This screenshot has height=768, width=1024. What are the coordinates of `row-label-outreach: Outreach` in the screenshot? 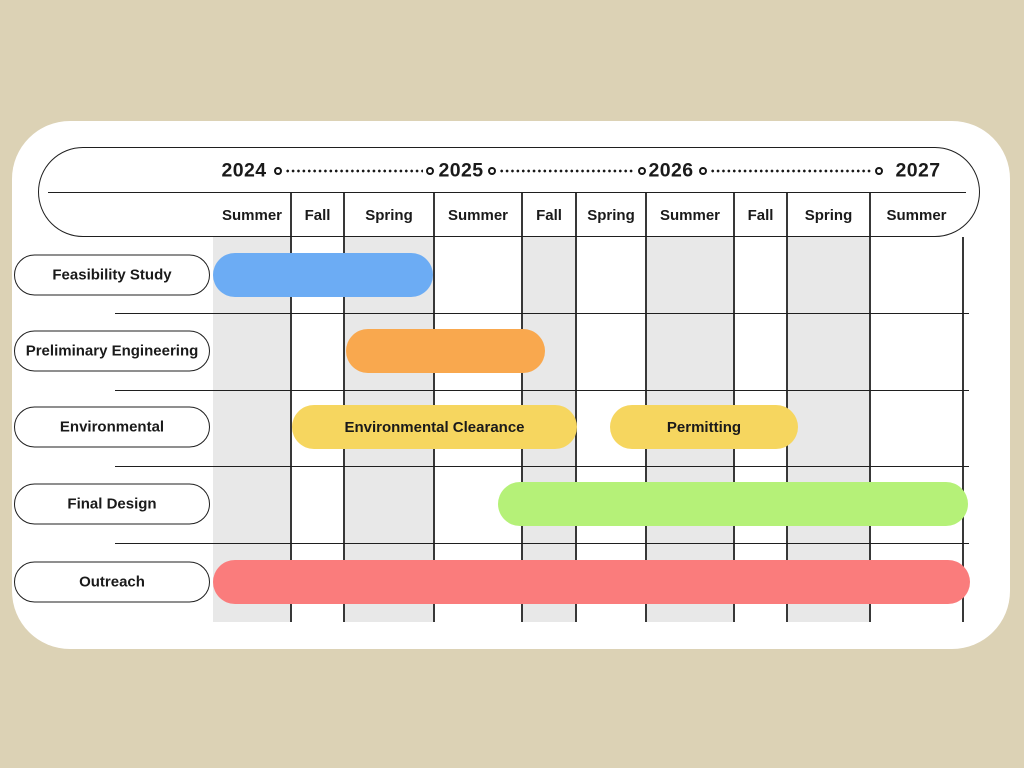 It's located at (112, 582).